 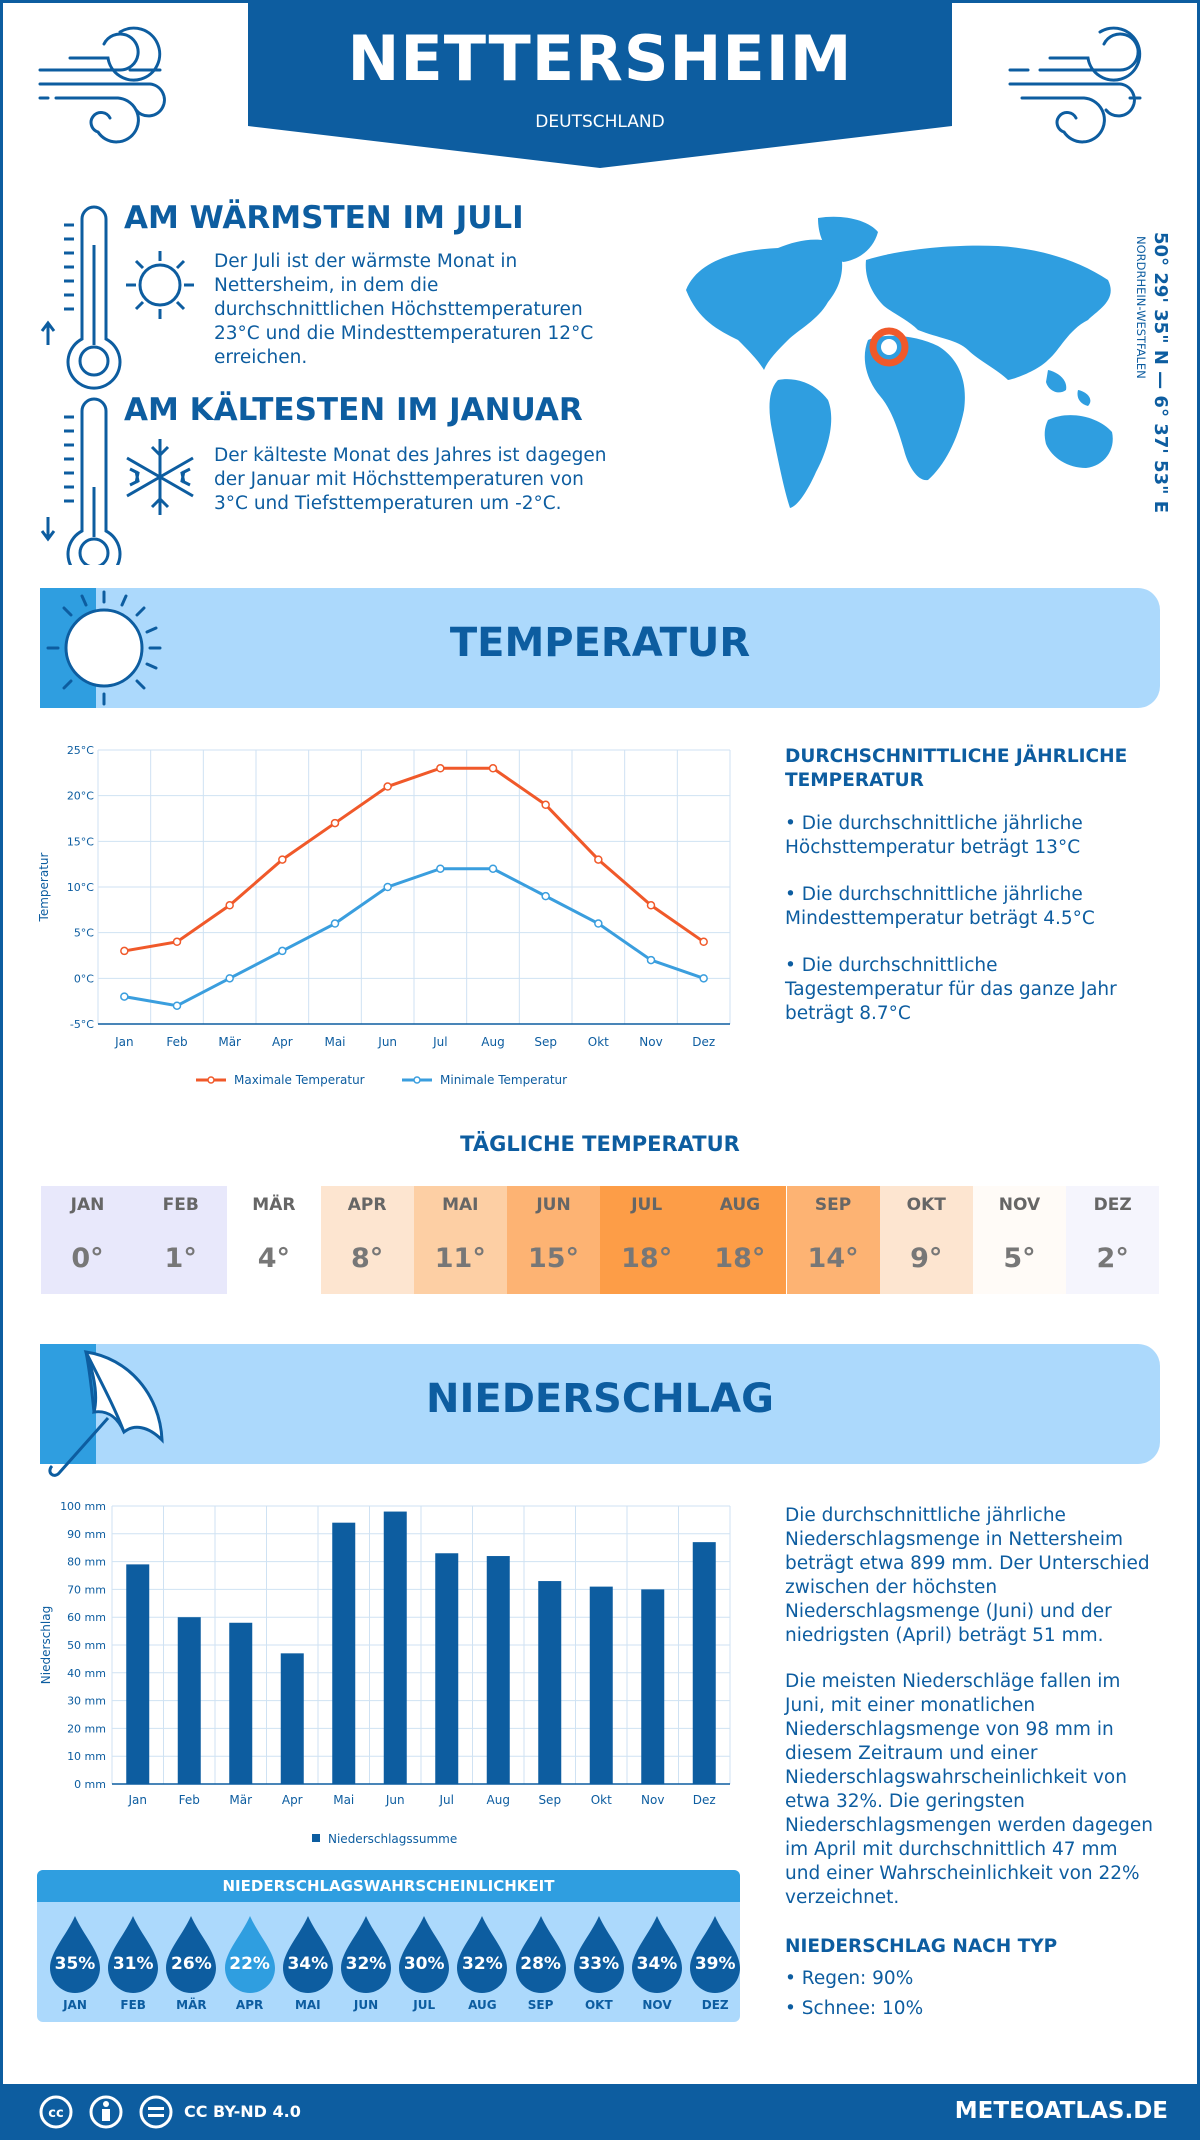 What do you see at coordinates (921, 1946) in the screenshot?
I see `precip-type-title: NIEDERSCHLAG NACH TYP` at bounding box center [921, 1946].